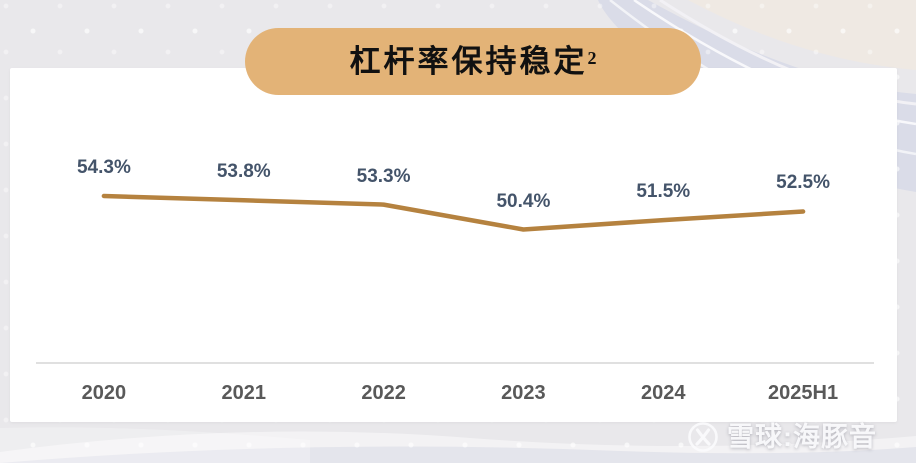 The image size is (916, 463). Describe the element at coordinates (243, 172) in the screenshot. I see `data-label: 53.8%` at that location.